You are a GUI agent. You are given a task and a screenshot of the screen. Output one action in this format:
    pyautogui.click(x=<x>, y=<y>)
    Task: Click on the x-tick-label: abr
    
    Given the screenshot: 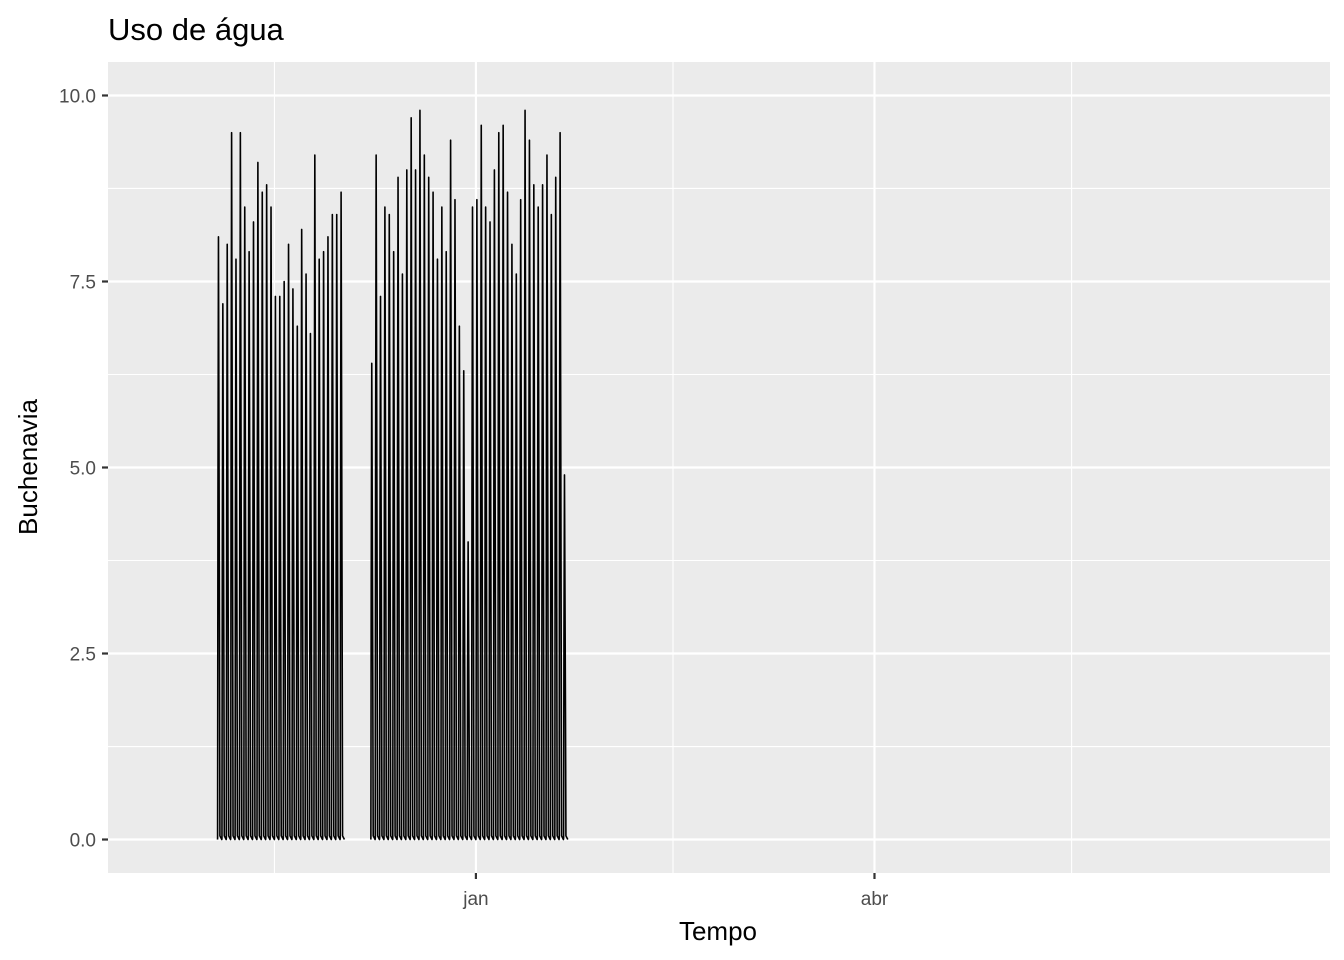 What is the action you would take?
    pyautogui.click(x=875, y=899)
    